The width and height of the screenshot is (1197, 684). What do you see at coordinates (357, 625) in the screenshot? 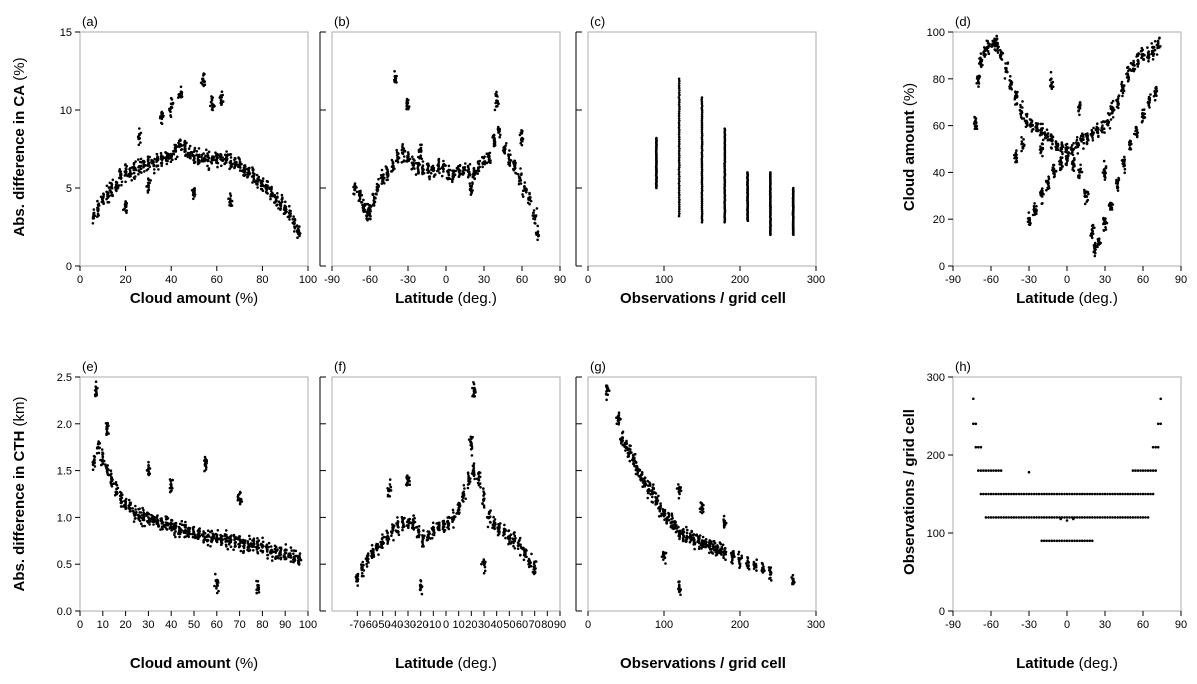
I see `x-tick-label: -70` at bounding box center [357, 625].